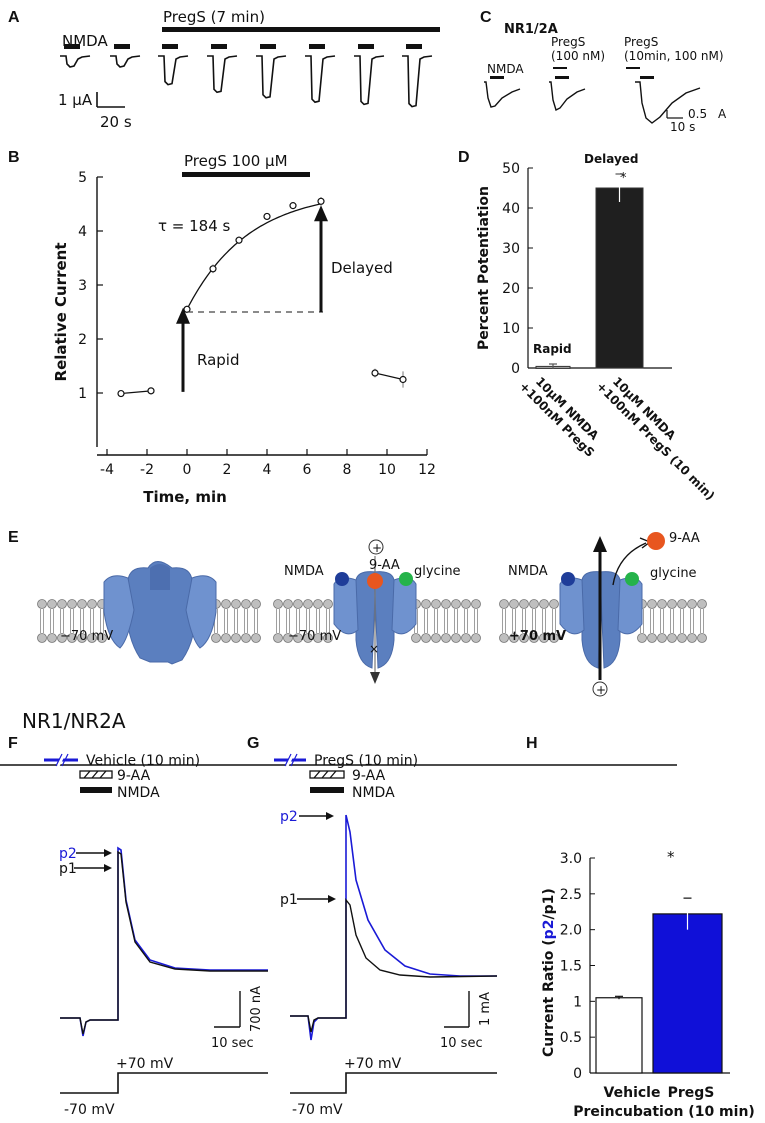 Image resolution: width=765 pixels, height=1123 pixels. What do you see at coordinates (571, 967) in the screenshot?
I see `h-ytick-label-1.5: 1.5` at bounding box center [571, 967].